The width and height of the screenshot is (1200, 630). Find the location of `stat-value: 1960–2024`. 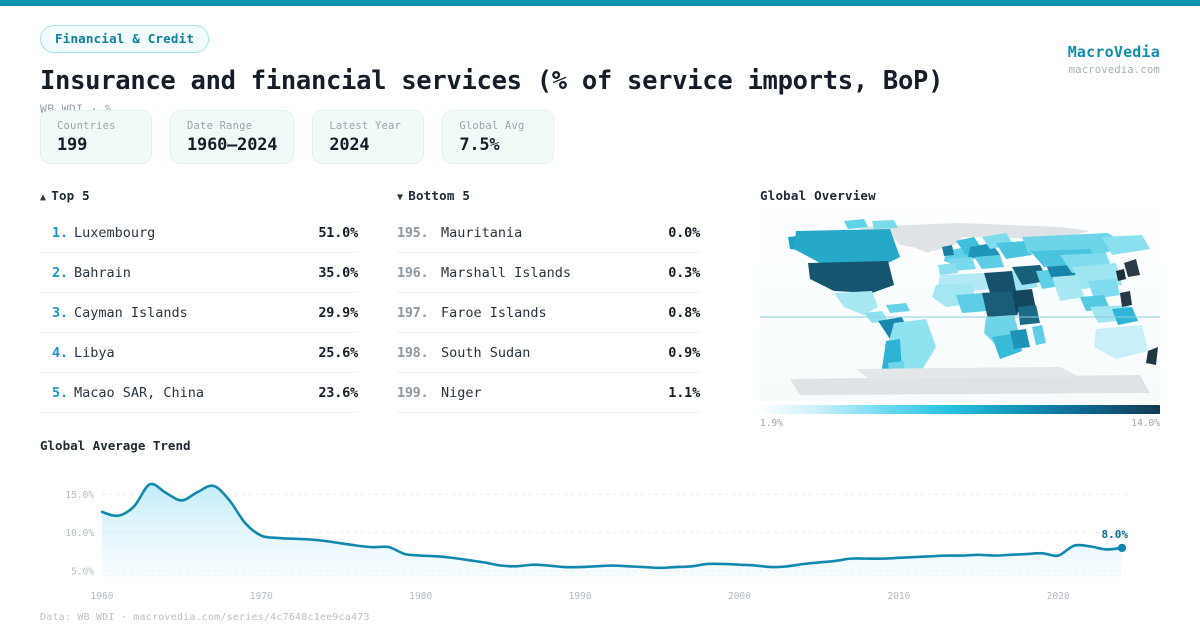

stat-value: 1960–2024 is located at coordinates (232, 145).